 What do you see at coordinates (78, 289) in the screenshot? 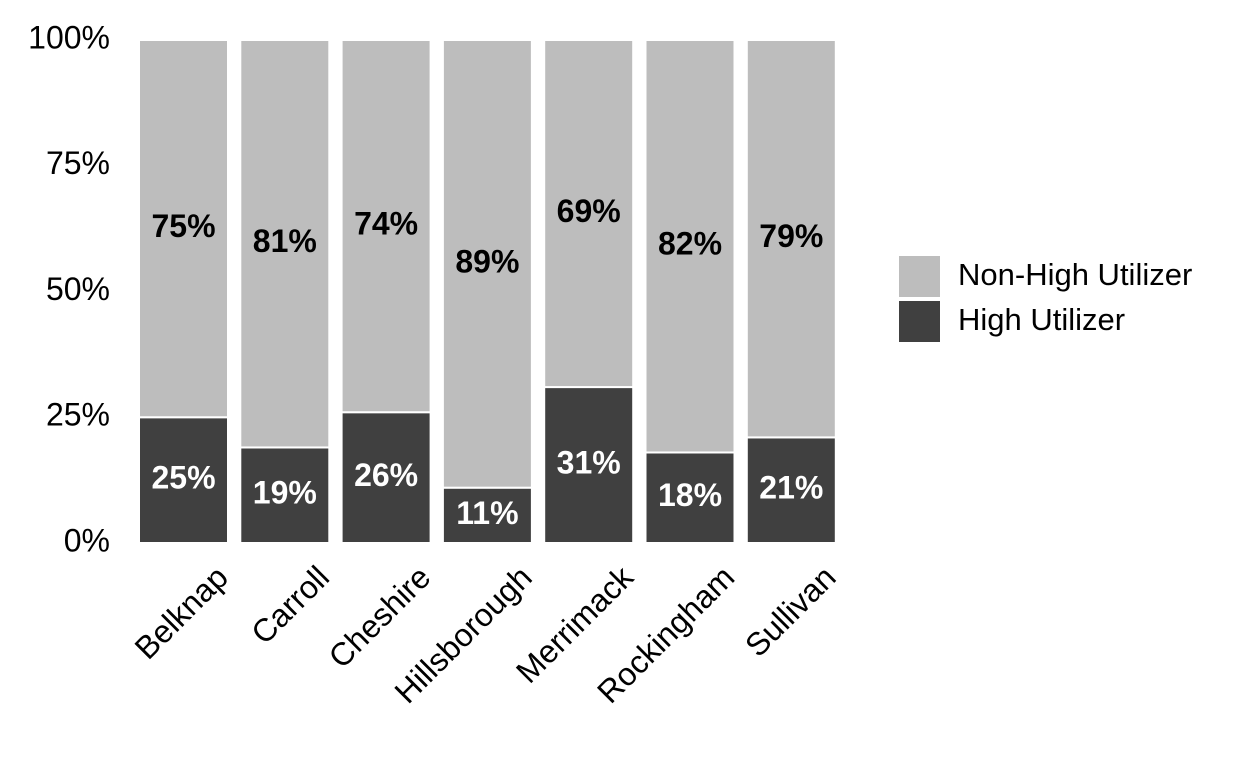
I see `y-tick-label: 50%` at bounding box center [78, 289].